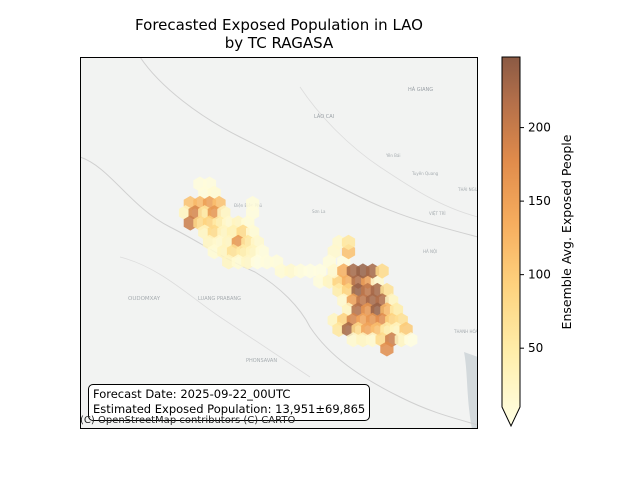 Image resolution: width=640 pixels, height=480 pixels. Describe the element at coordinates (430, 251) in the screenshot. I see `basemap-label: HÀ NỘI` at that location.